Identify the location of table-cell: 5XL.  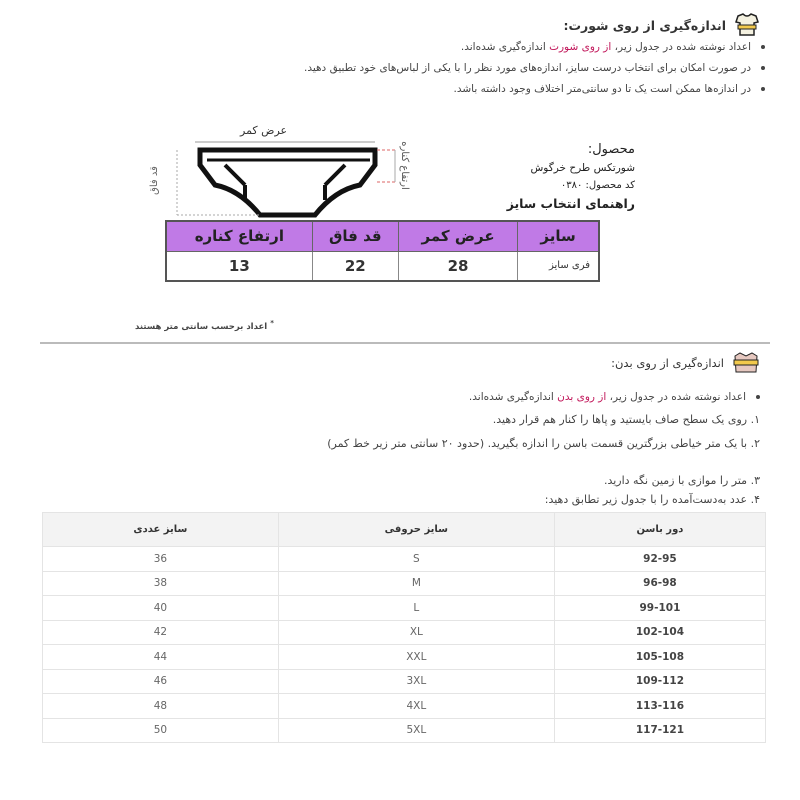
(416, 730).